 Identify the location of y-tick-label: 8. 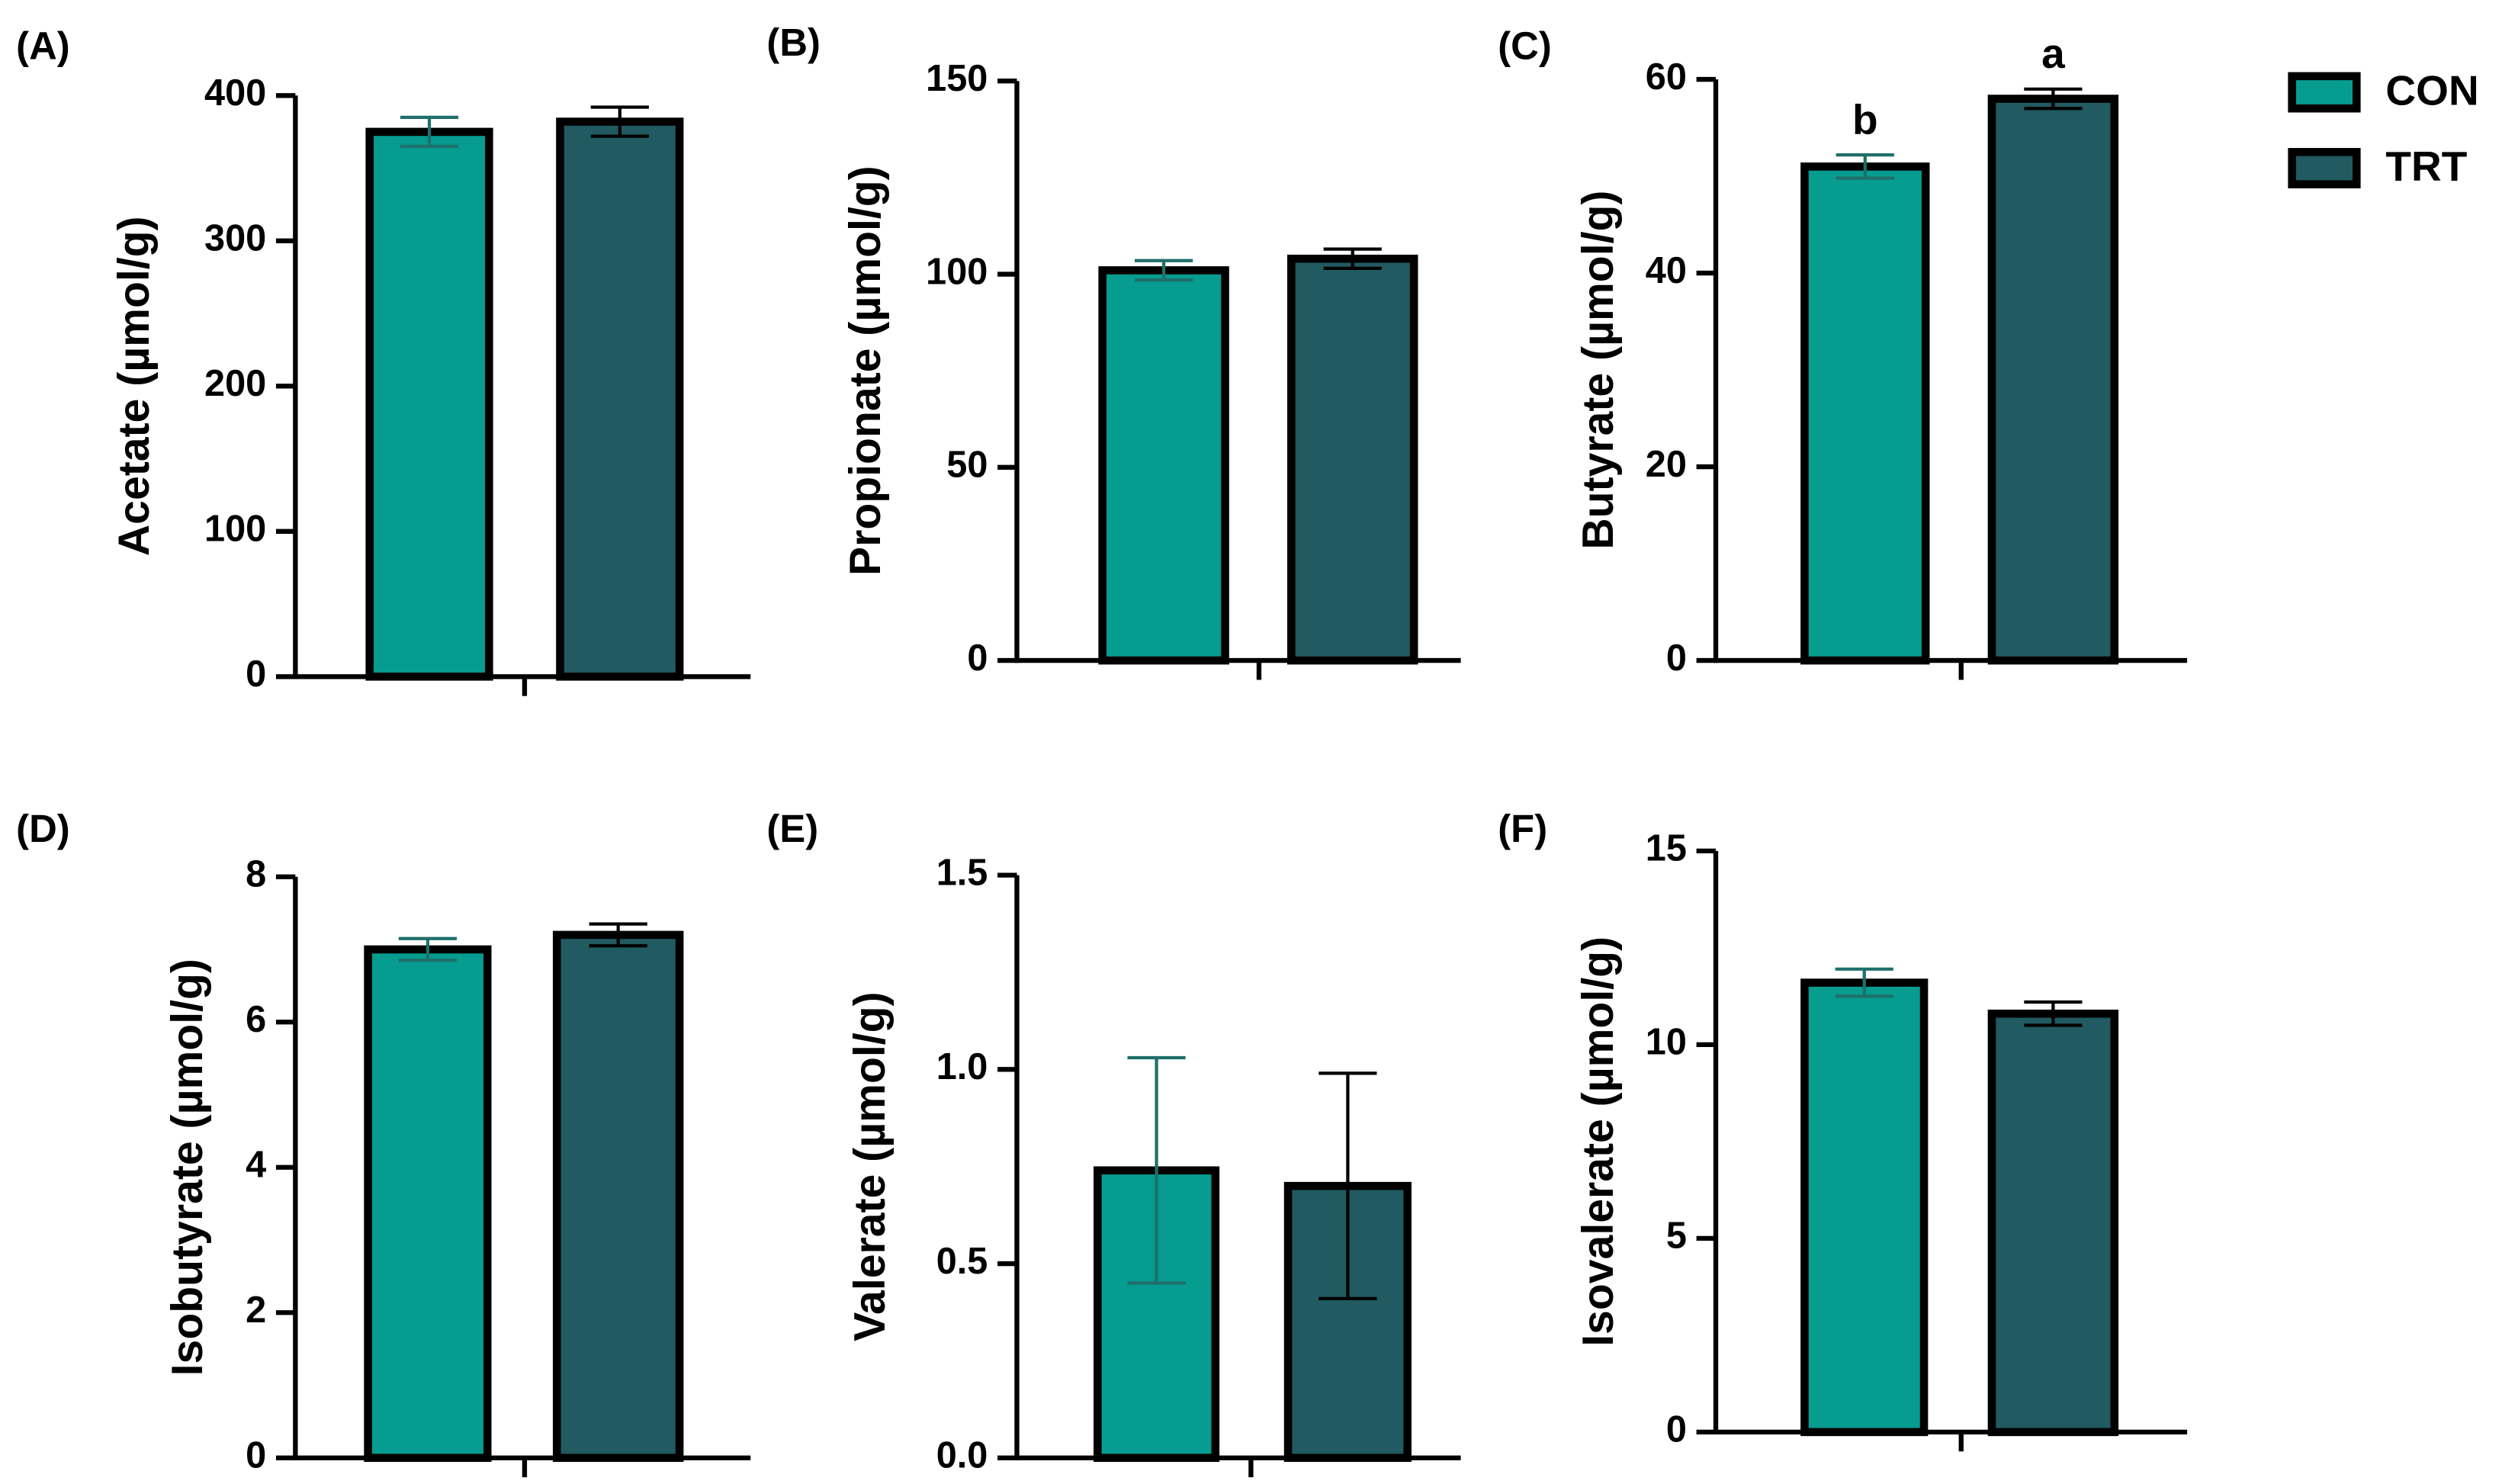
(256, 874).